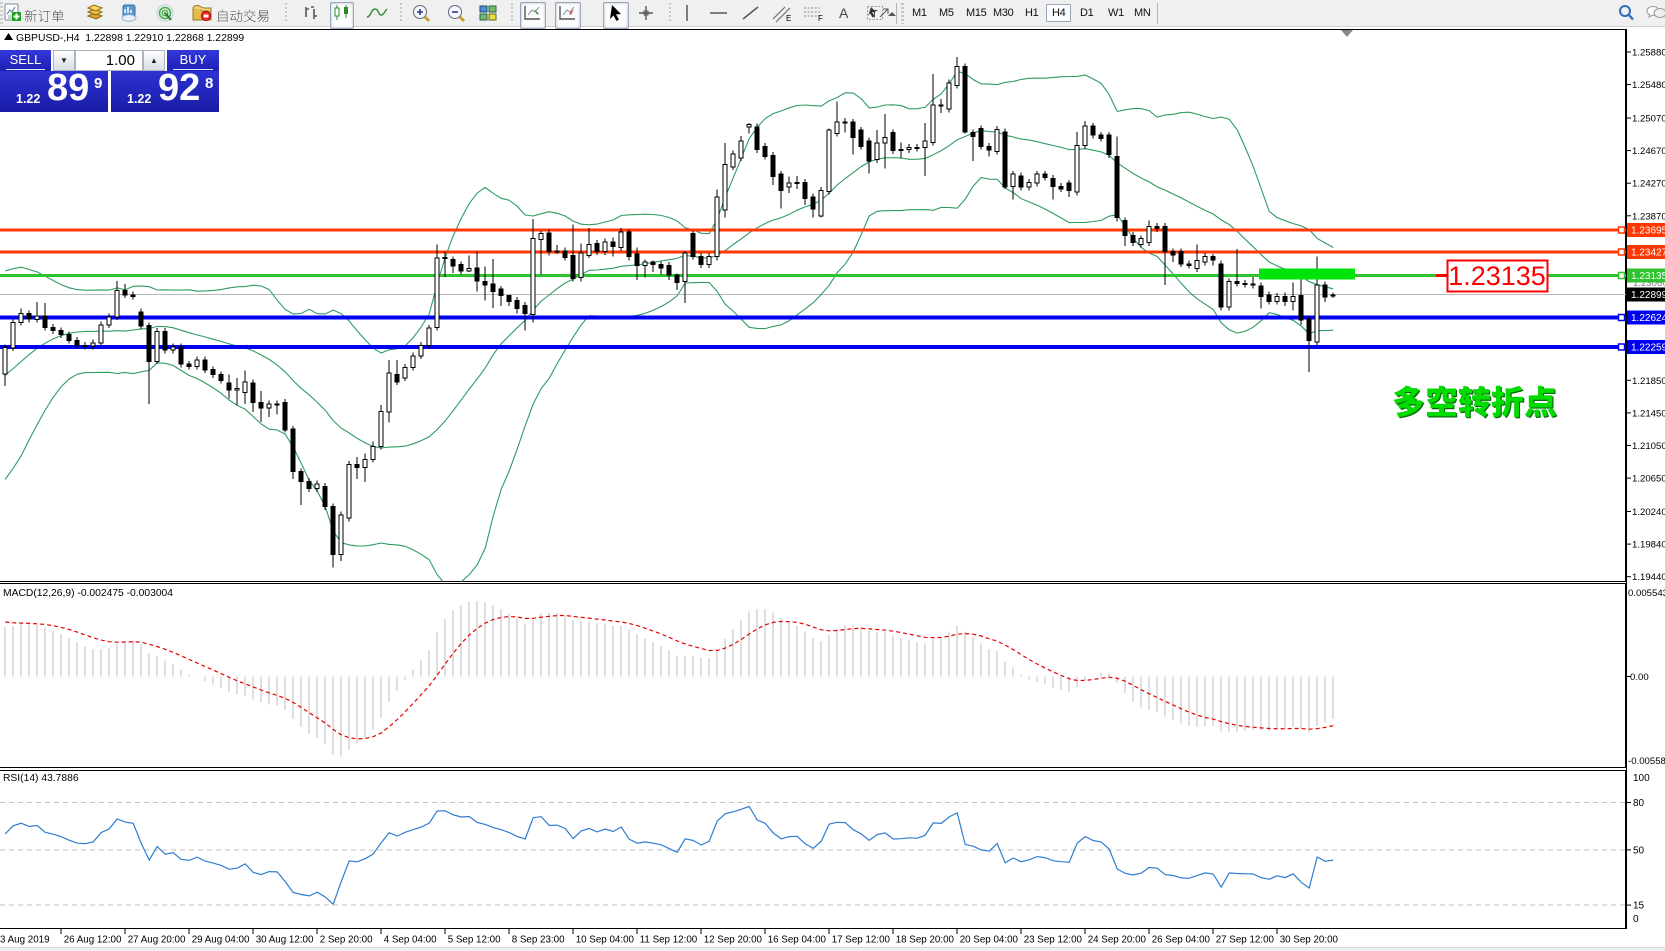 The image size is (1665, 951). I want to click on svg-text: 1.23427, so click(1648, 253).